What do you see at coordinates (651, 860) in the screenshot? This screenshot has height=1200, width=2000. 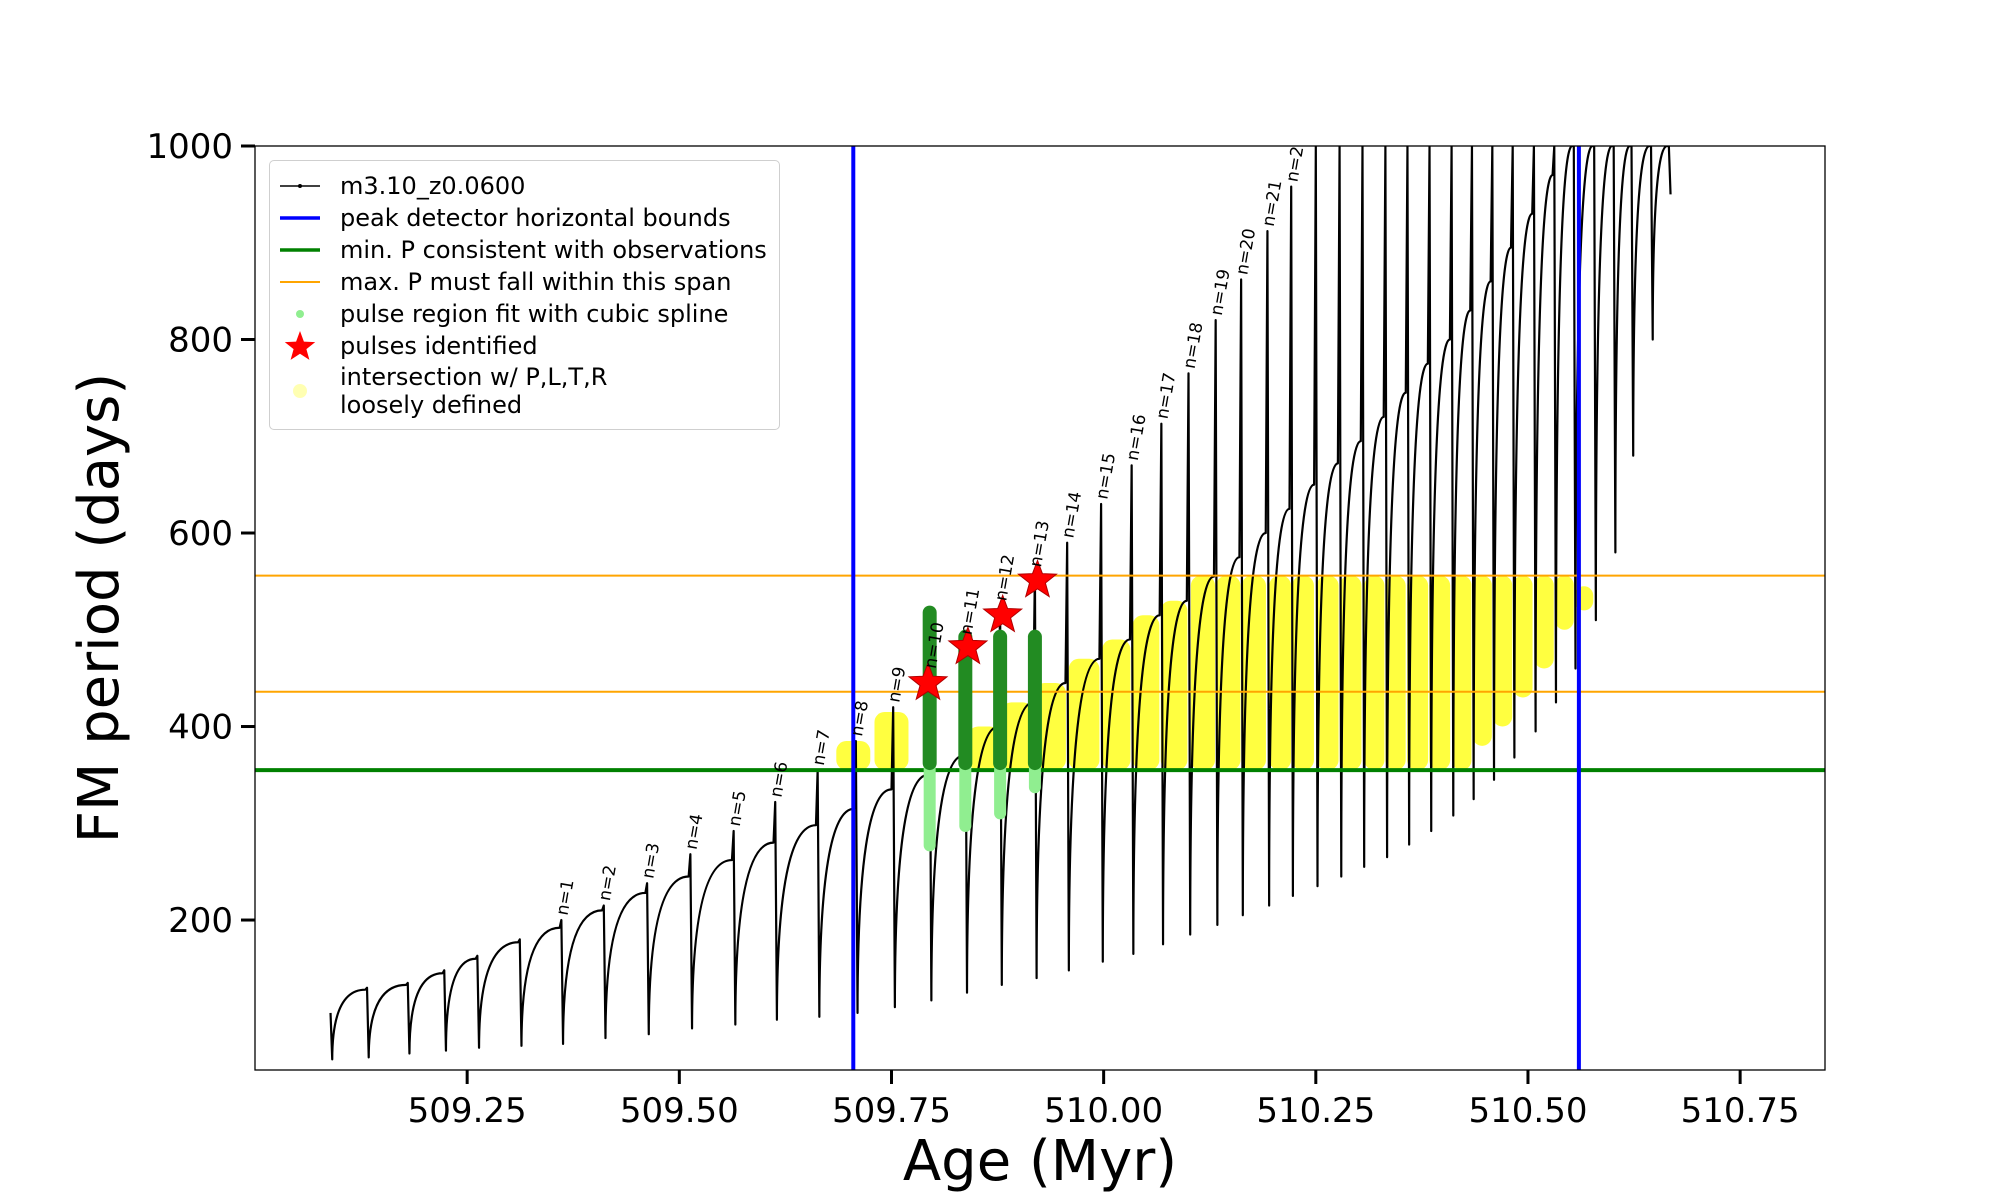 I see `pulse-label: n=3` at bounding box center [651, 860].